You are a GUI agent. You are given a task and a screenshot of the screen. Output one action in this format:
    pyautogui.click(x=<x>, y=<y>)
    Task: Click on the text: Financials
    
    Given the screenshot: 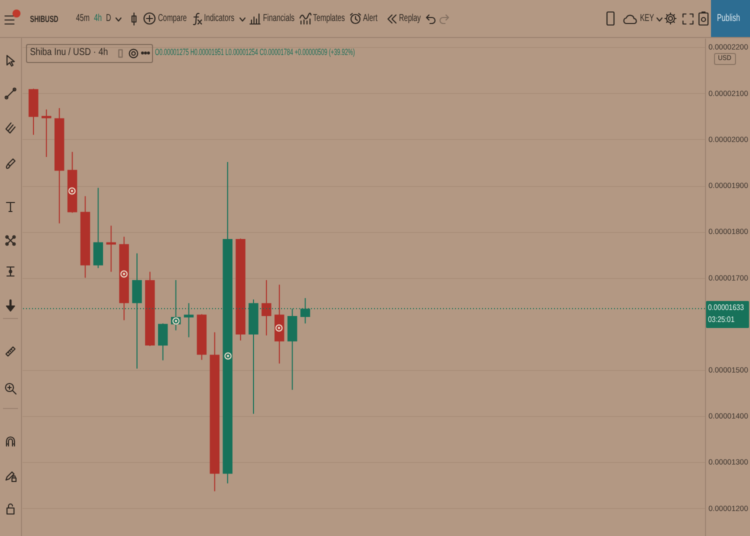 What is the action you would take?
    pyautogui.click(x=279, y=19)
    